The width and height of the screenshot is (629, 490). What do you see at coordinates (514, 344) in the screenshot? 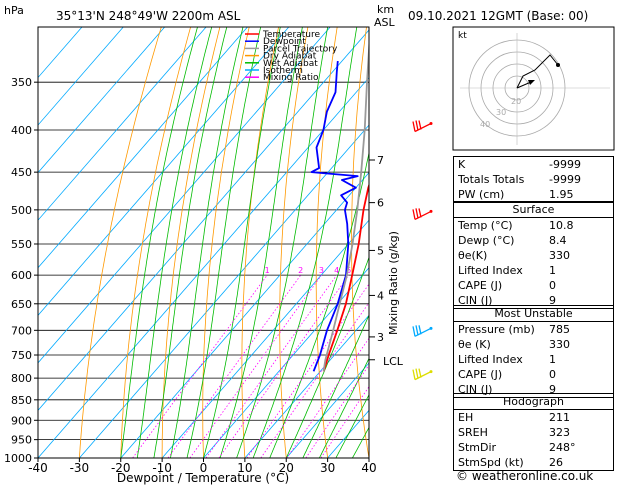
I see `mu-row: θe (K) 330` at bounding box center [514, 344].